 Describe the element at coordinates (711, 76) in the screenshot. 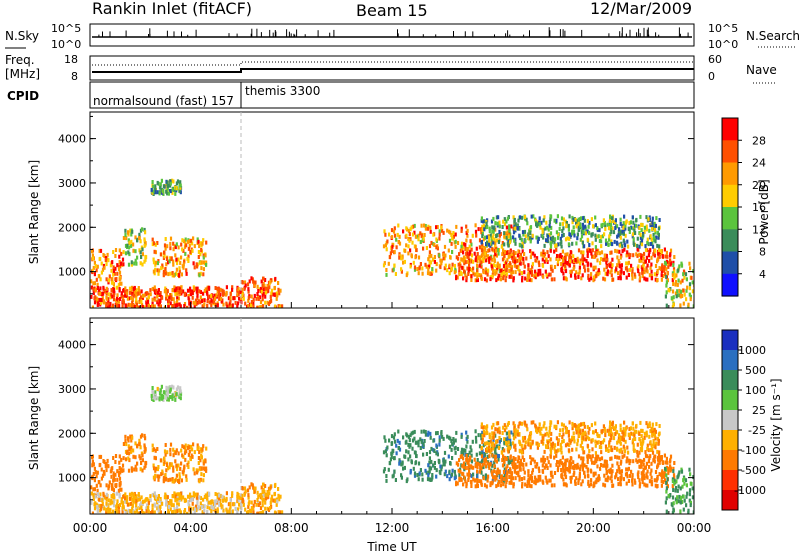

I see `nave-tick-bottom-right: 0` at that location.